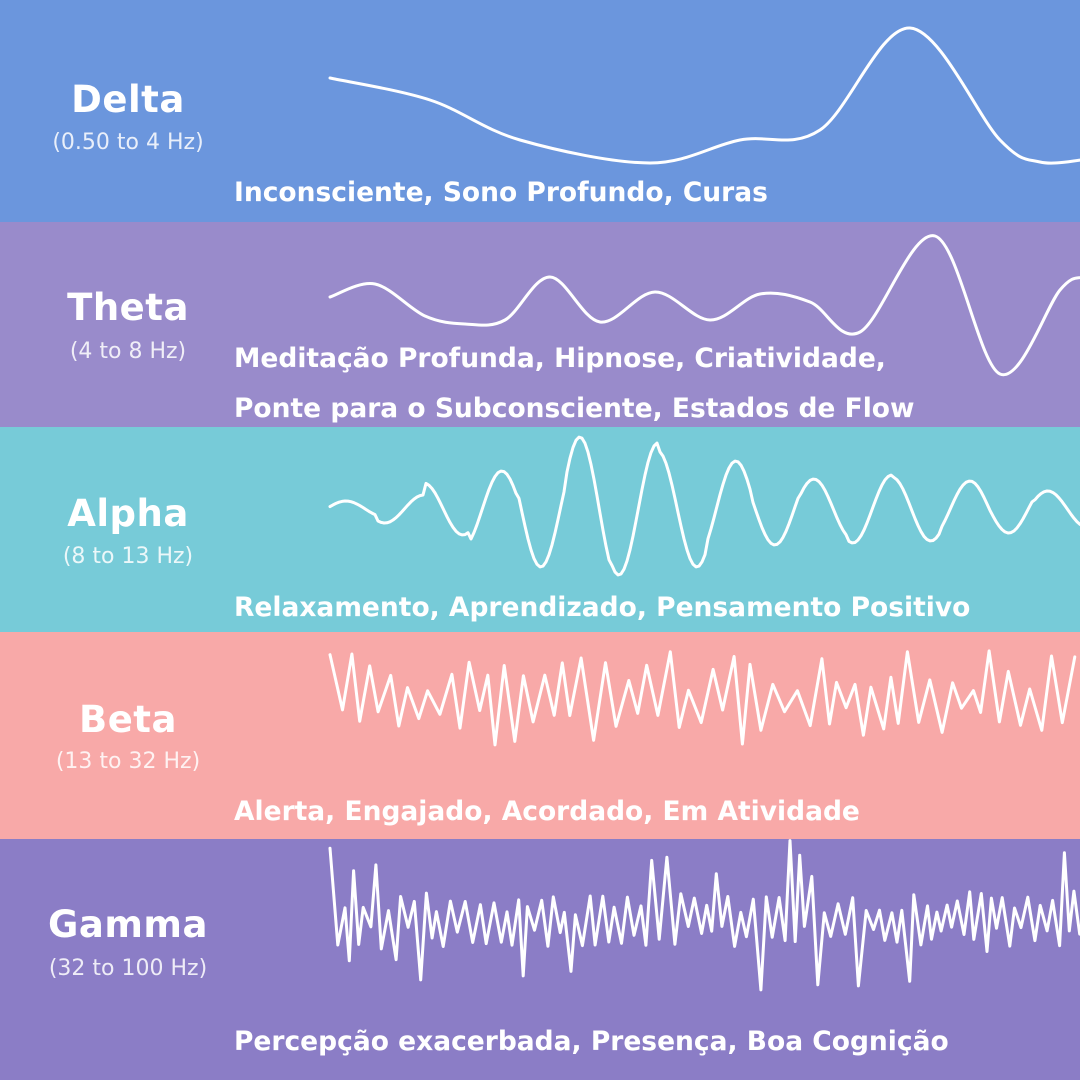 Image resolution: width=1080 pixels, height=1080 pixels. I want to click on band-name-delta: Delta, so click(128, 99).